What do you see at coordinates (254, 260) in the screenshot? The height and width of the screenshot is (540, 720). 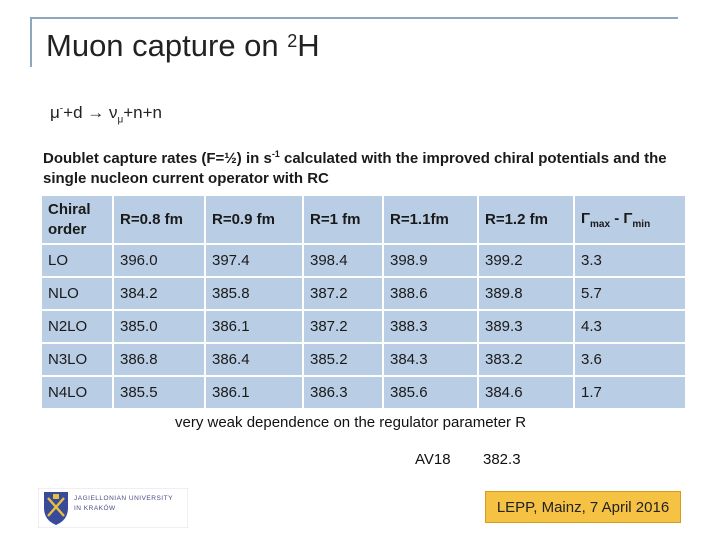 I see `cell-r09: 397.4` at bounding box center [254, 260].